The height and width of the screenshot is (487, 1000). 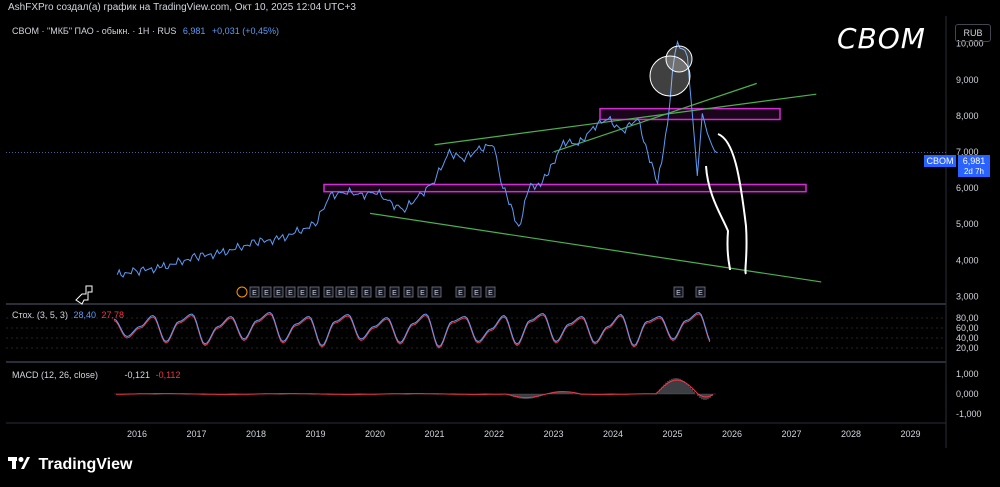 I want to click on x-tick-label: 2019, so click(x=315, y=434).